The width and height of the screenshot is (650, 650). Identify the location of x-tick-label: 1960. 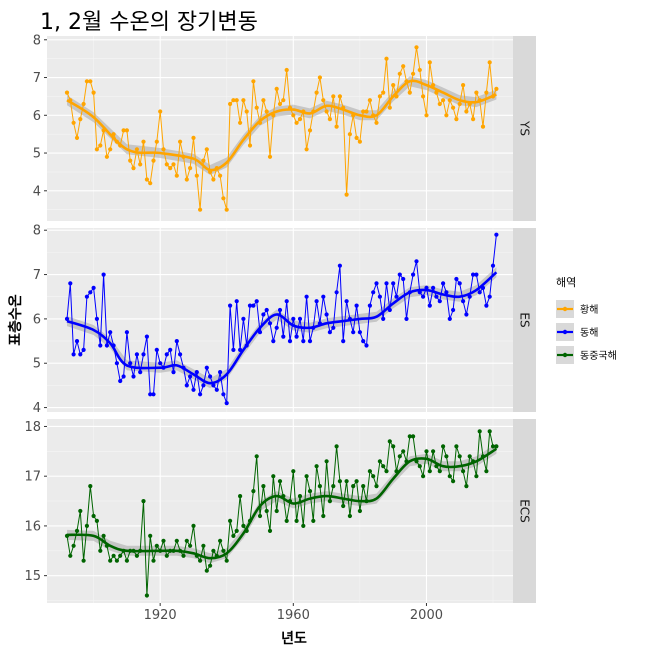
(293, 615).